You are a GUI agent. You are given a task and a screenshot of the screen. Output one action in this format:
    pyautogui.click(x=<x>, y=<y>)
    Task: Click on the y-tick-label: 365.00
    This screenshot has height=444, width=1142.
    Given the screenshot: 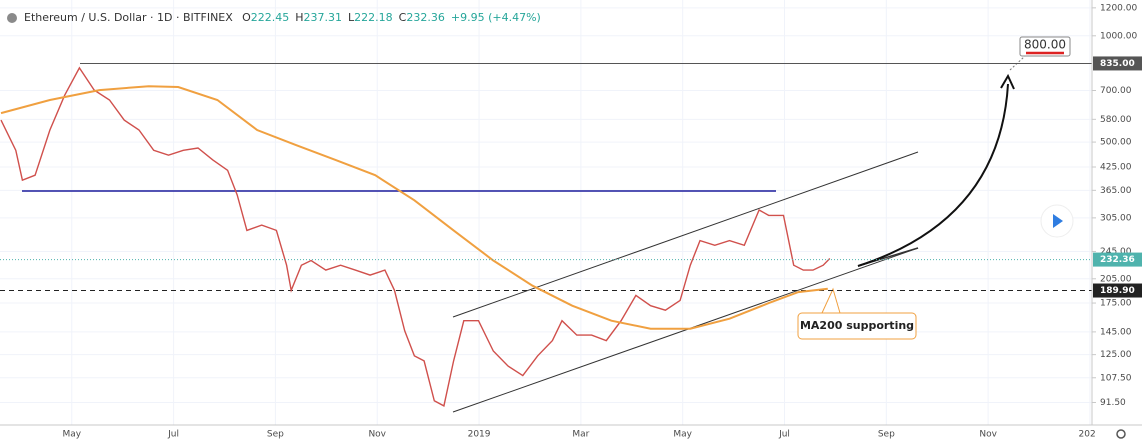 What is the action you would take?
    pyautogui.click(x=1116, y=191)
    